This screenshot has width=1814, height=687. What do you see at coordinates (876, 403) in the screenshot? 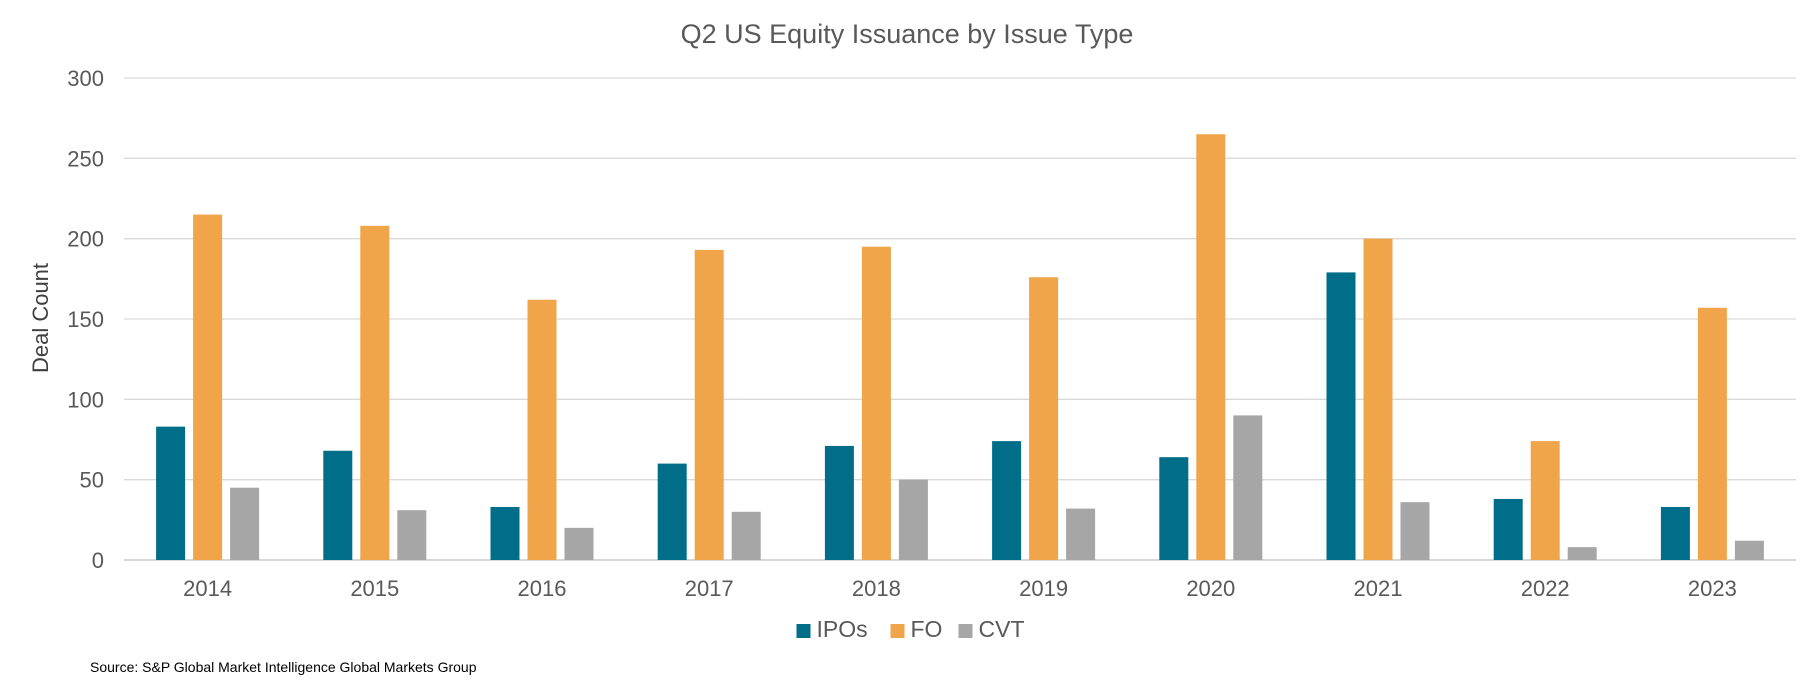
I see `bar-fo-2018` at bounding box center [876, 403].